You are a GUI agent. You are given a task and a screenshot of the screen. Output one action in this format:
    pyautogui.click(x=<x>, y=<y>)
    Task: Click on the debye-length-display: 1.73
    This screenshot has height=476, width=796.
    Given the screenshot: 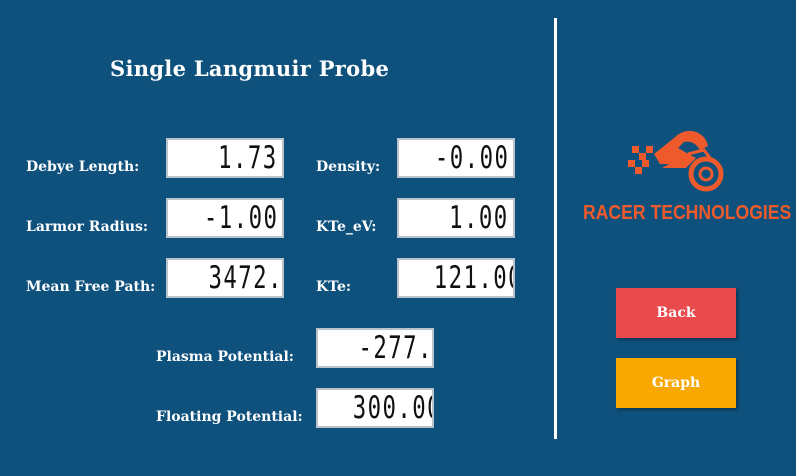 What is the action you would take?
    pyautogui.click(x=225, y=158)
    